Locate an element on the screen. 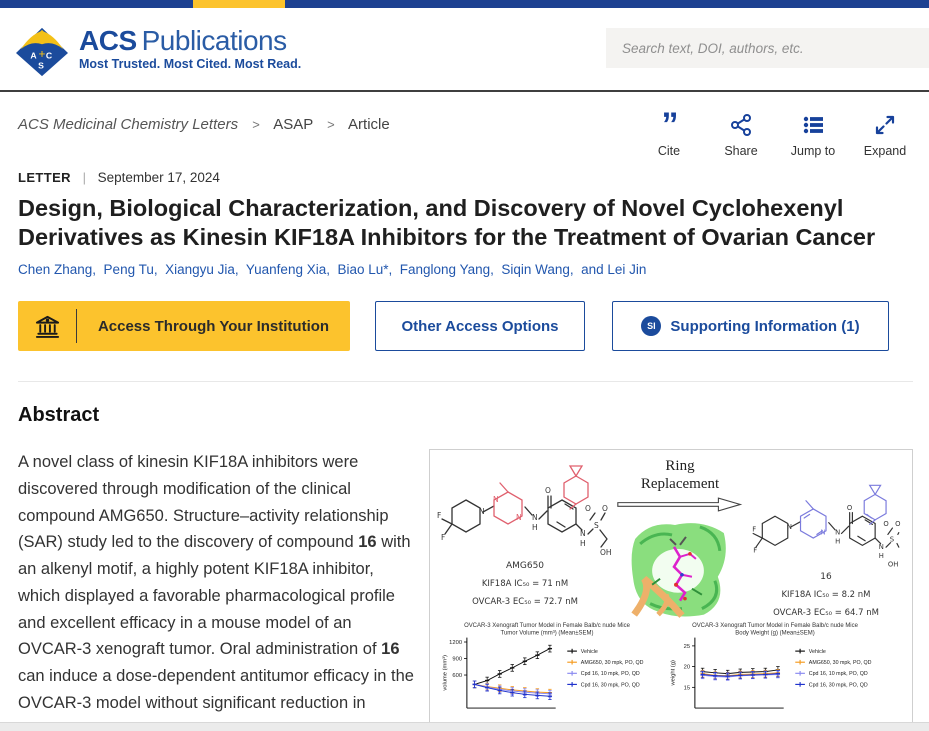  cite-button: ” Cite is located at coordinates (669, 132).